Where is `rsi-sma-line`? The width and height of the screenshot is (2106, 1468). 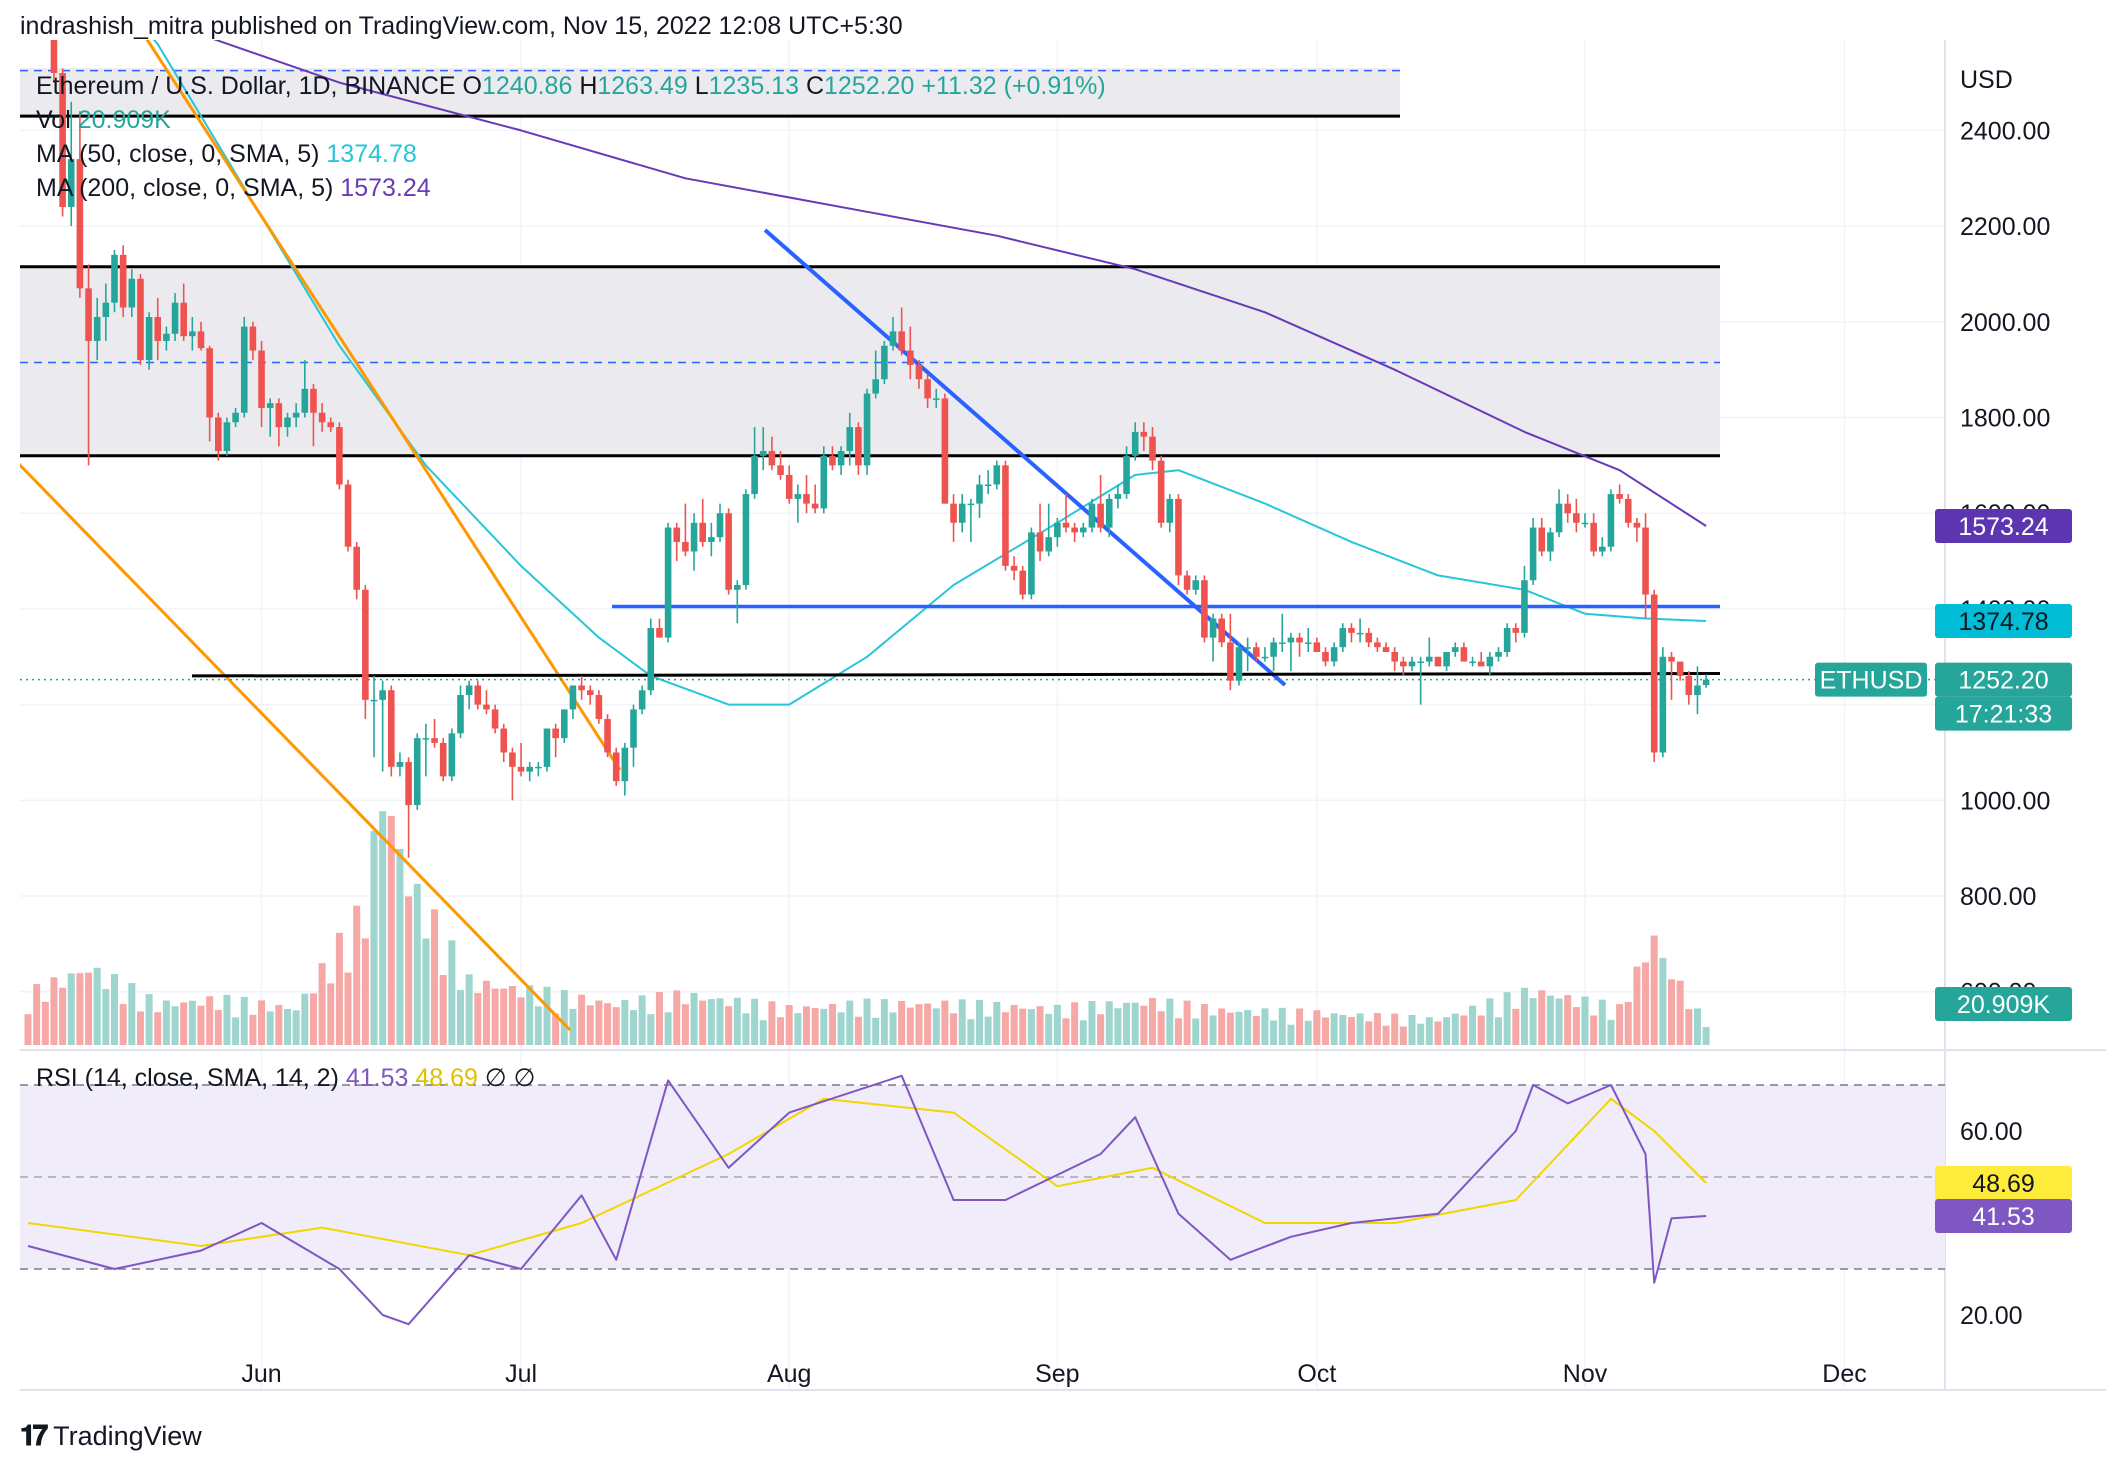 rsi-sma-line is located at coordinates (867, 1177).